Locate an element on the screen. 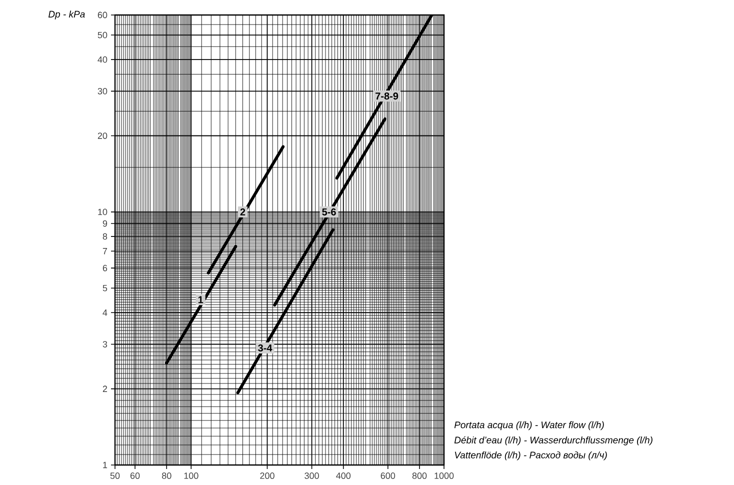  y-tick-label: 20 is located at coordinates (103, 135).